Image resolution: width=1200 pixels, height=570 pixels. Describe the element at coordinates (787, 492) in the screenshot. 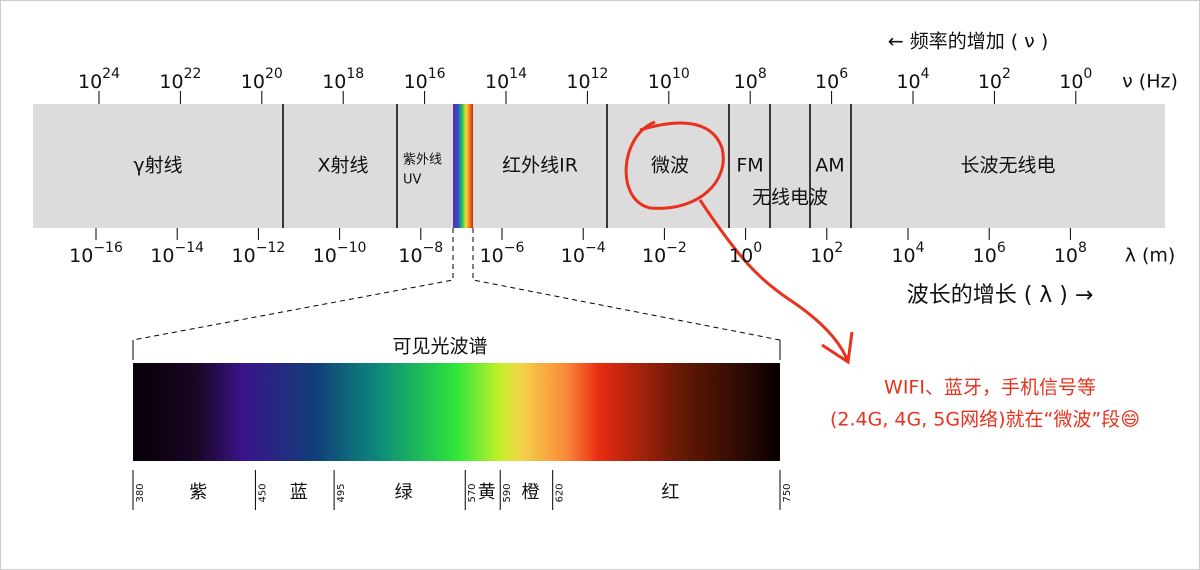

I see `visible-tick-label: 750` at that location.